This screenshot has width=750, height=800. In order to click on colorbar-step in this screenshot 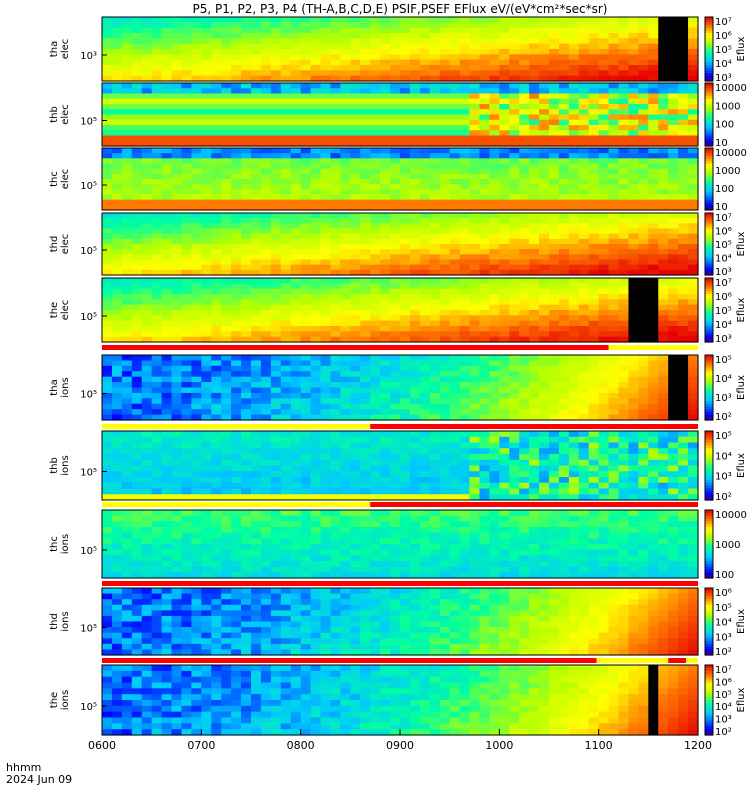, I will do `click(709, 19)`.